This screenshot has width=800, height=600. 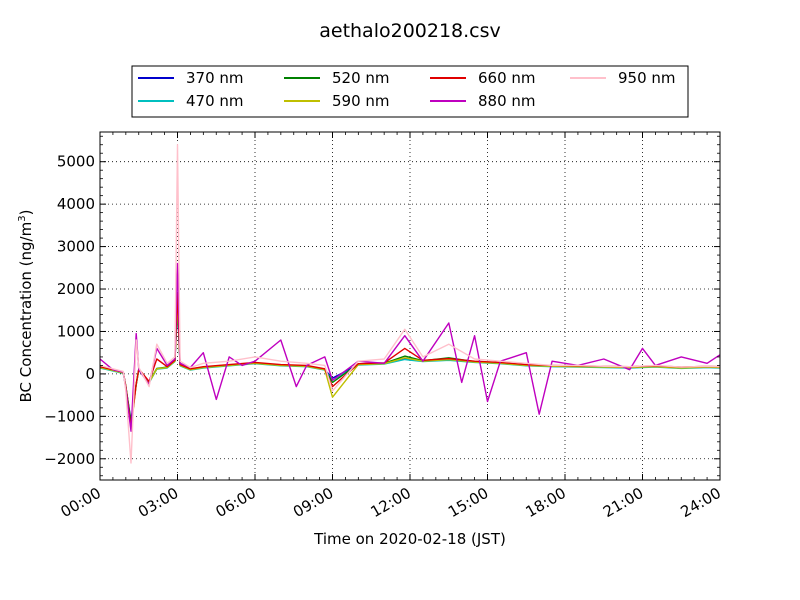 I want to click on y-tick-label: 2000, so click(x=76, y=289).